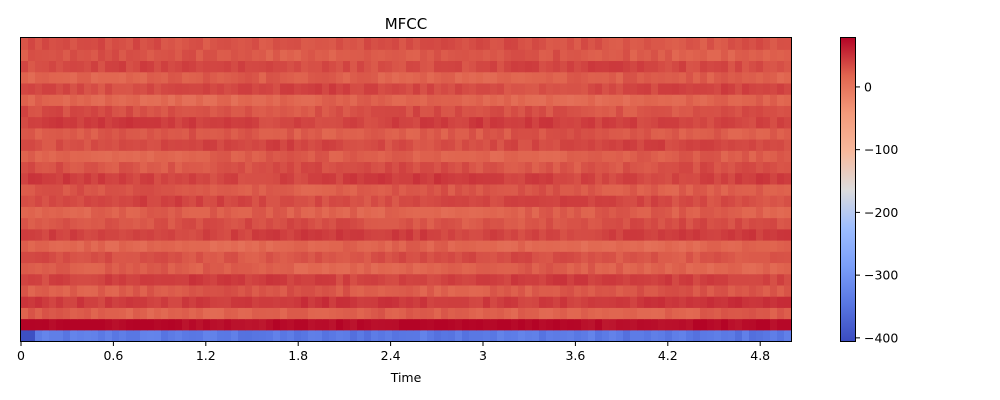 The height and width of the screenshot is (400, 1000). What do you see at coordinates (406, 24) in the screenshot?
I see `chart-title: MFCC` at bounding box center [406, 24].